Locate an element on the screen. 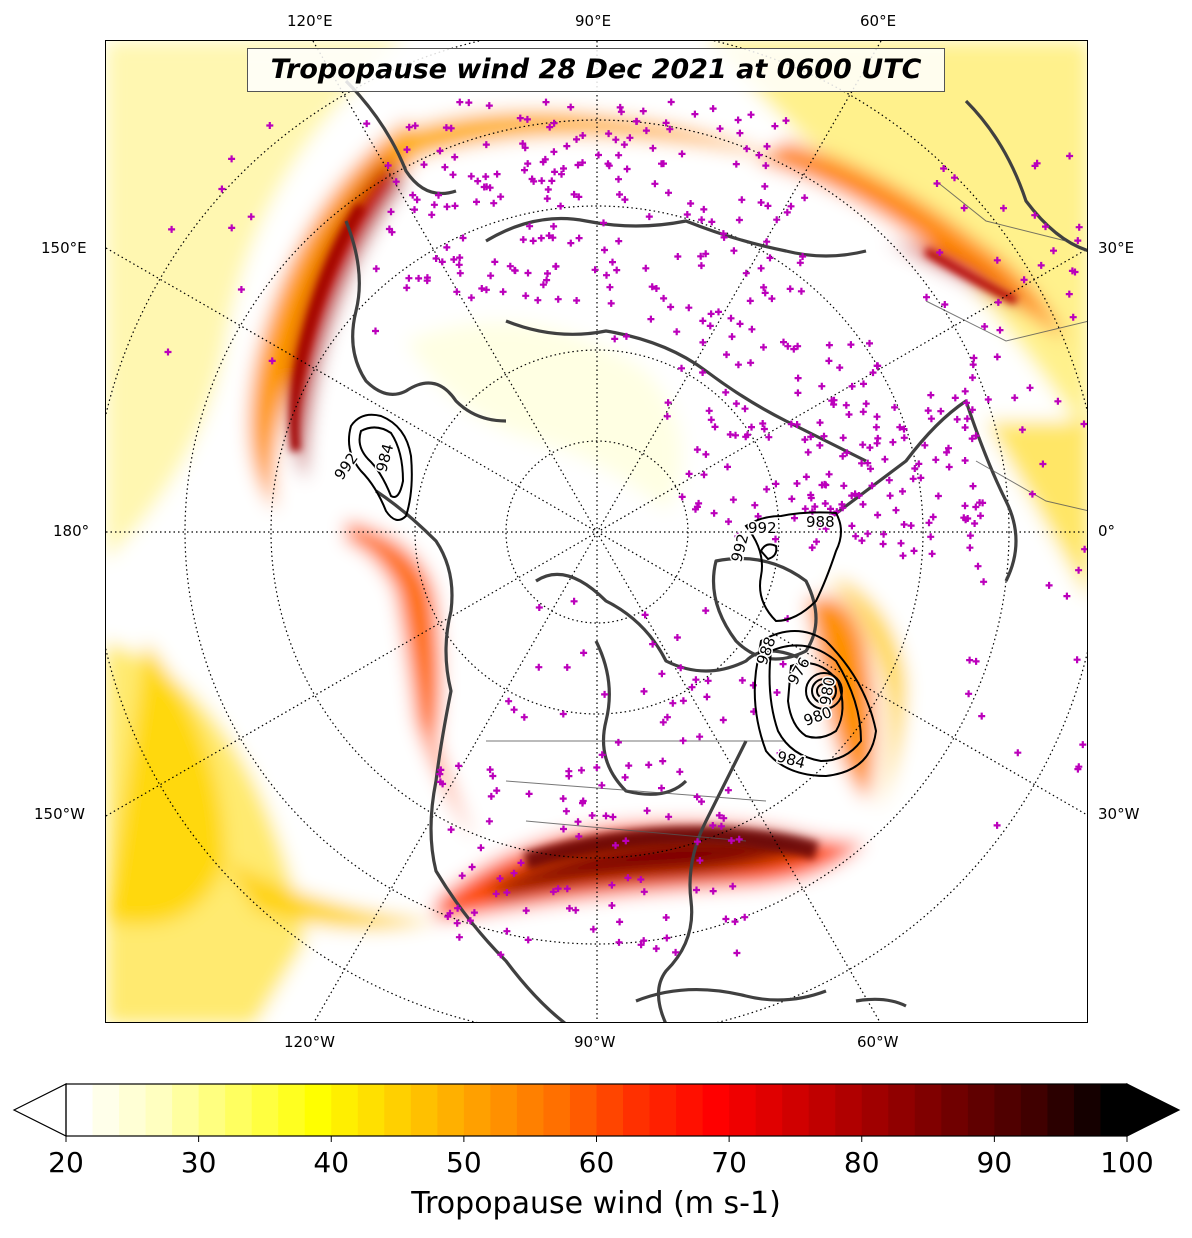 The height and width of the screenshot is (1238, 1192). colorbar-extend-min is located at coordinates (39, 1110).